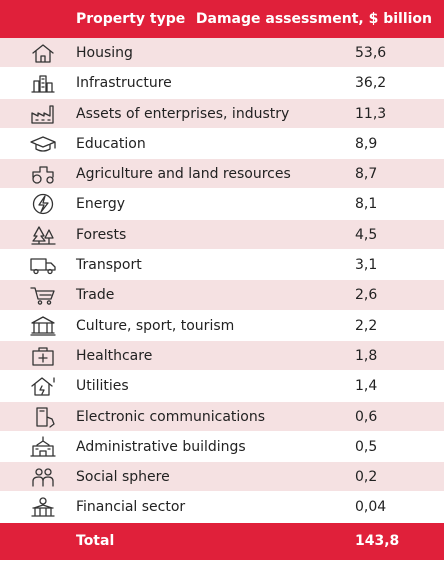 The width and height of the screenshot is (444, 561). I want to click on row-label: Assets of enterprises, industry, so click(183, 113).